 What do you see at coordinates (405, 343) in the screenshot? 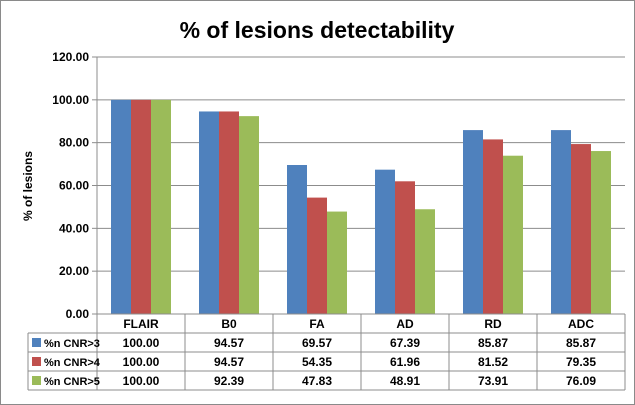
I see `data-label: 67.39` at bounding box center [405, 343].